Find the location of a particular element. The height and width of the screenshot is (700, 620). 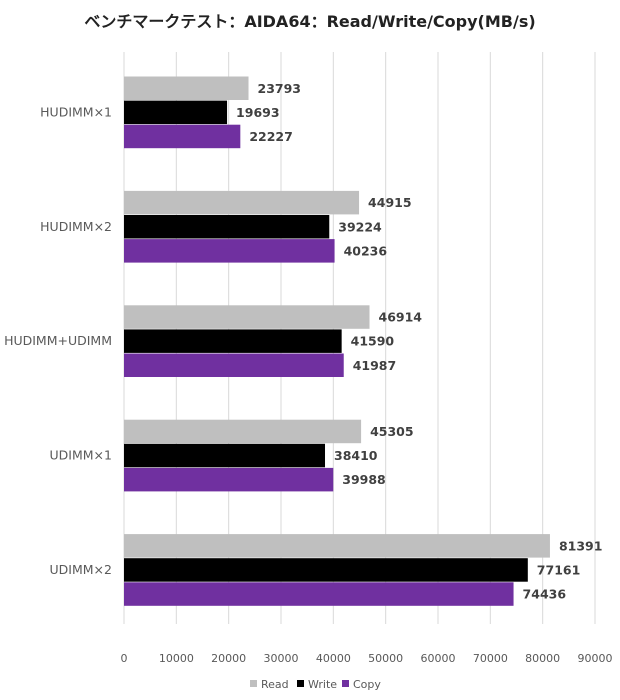

x-tick-label: 40000 is located at coordinates (333, 658).